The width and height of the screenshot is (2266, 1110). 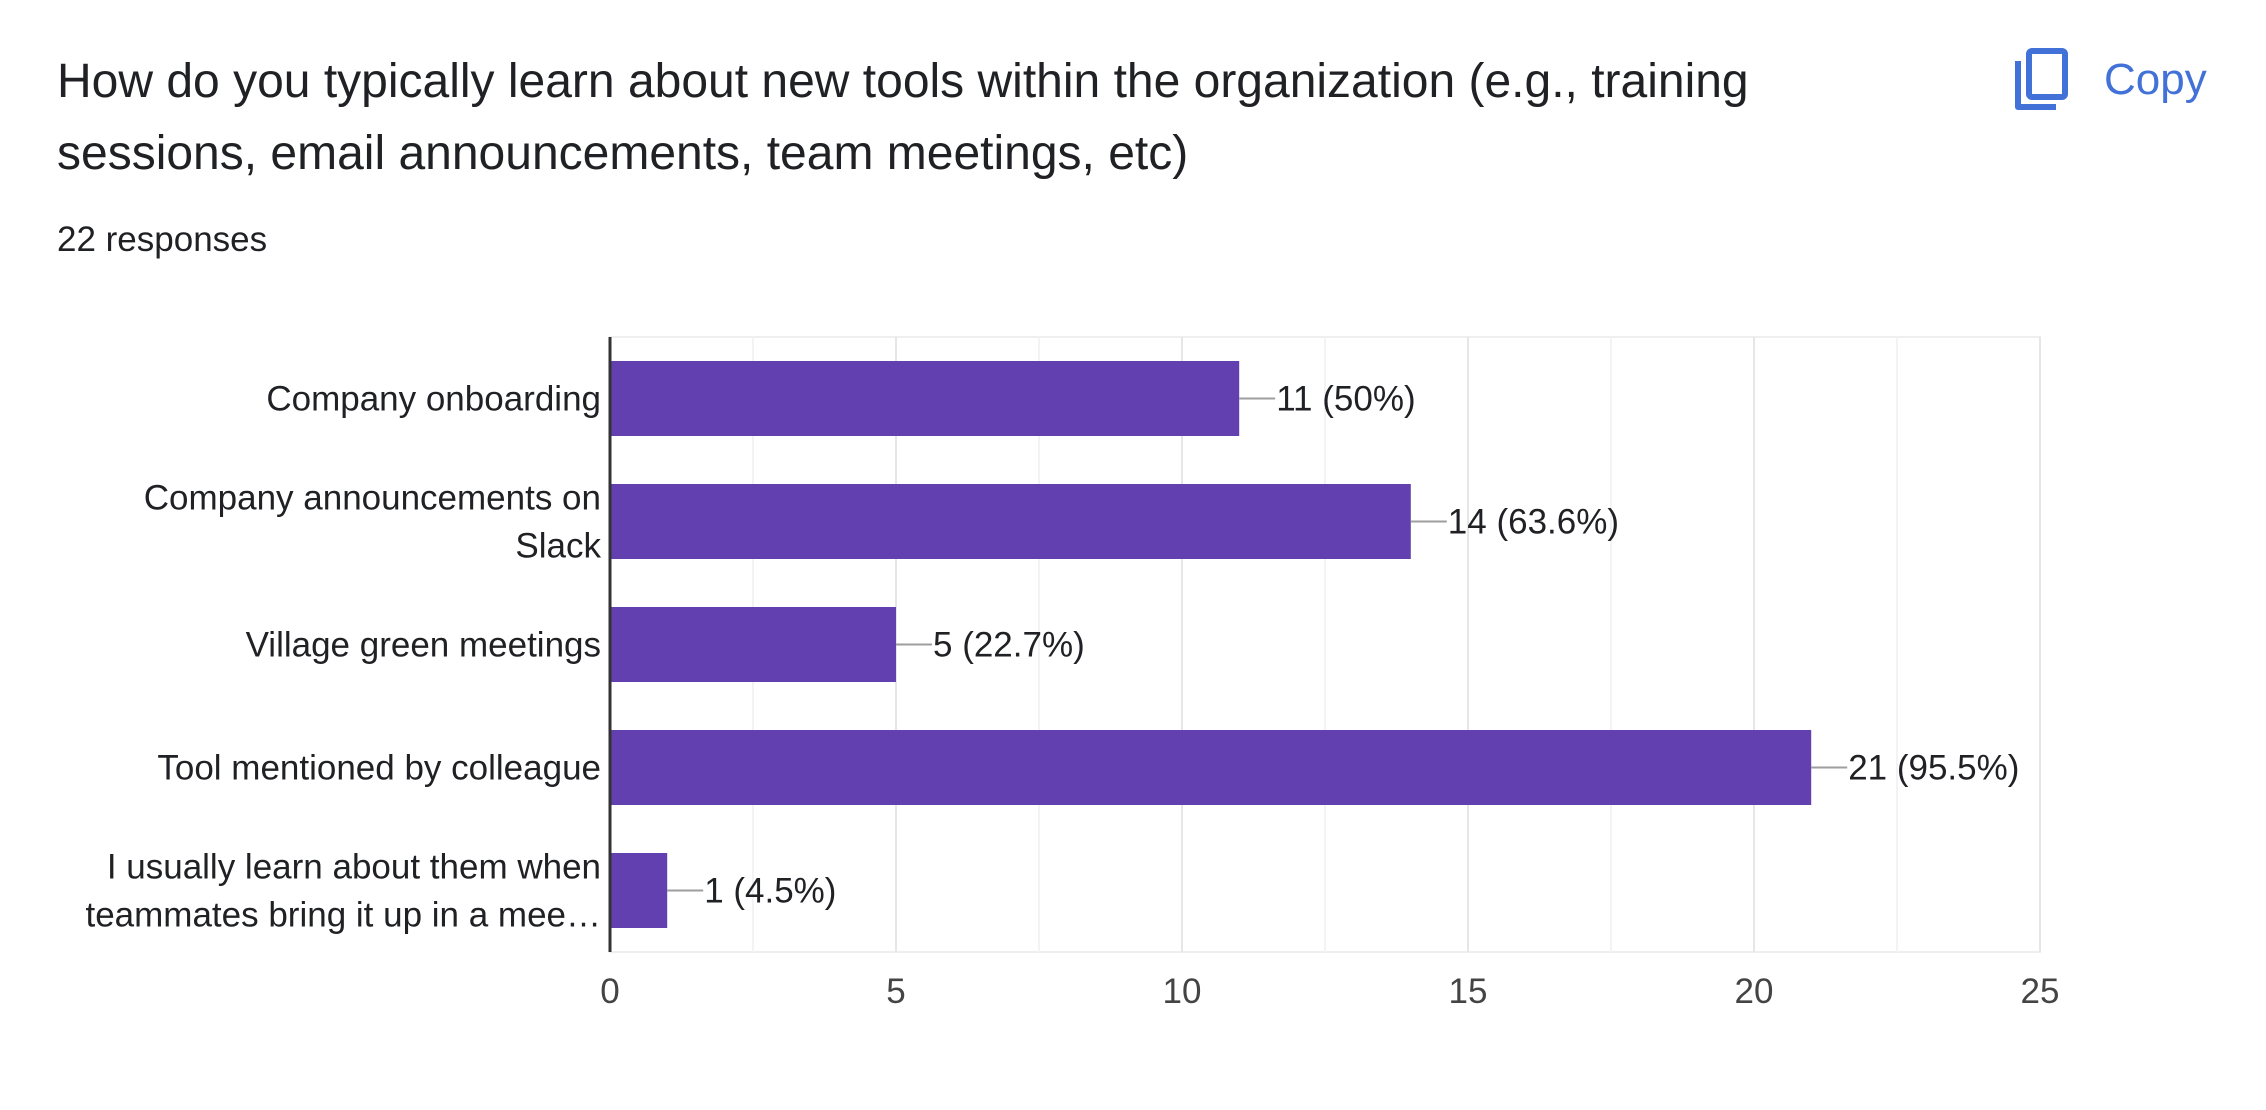 I want to click on x-tick-label: 20, so click(x=1754, y=991).